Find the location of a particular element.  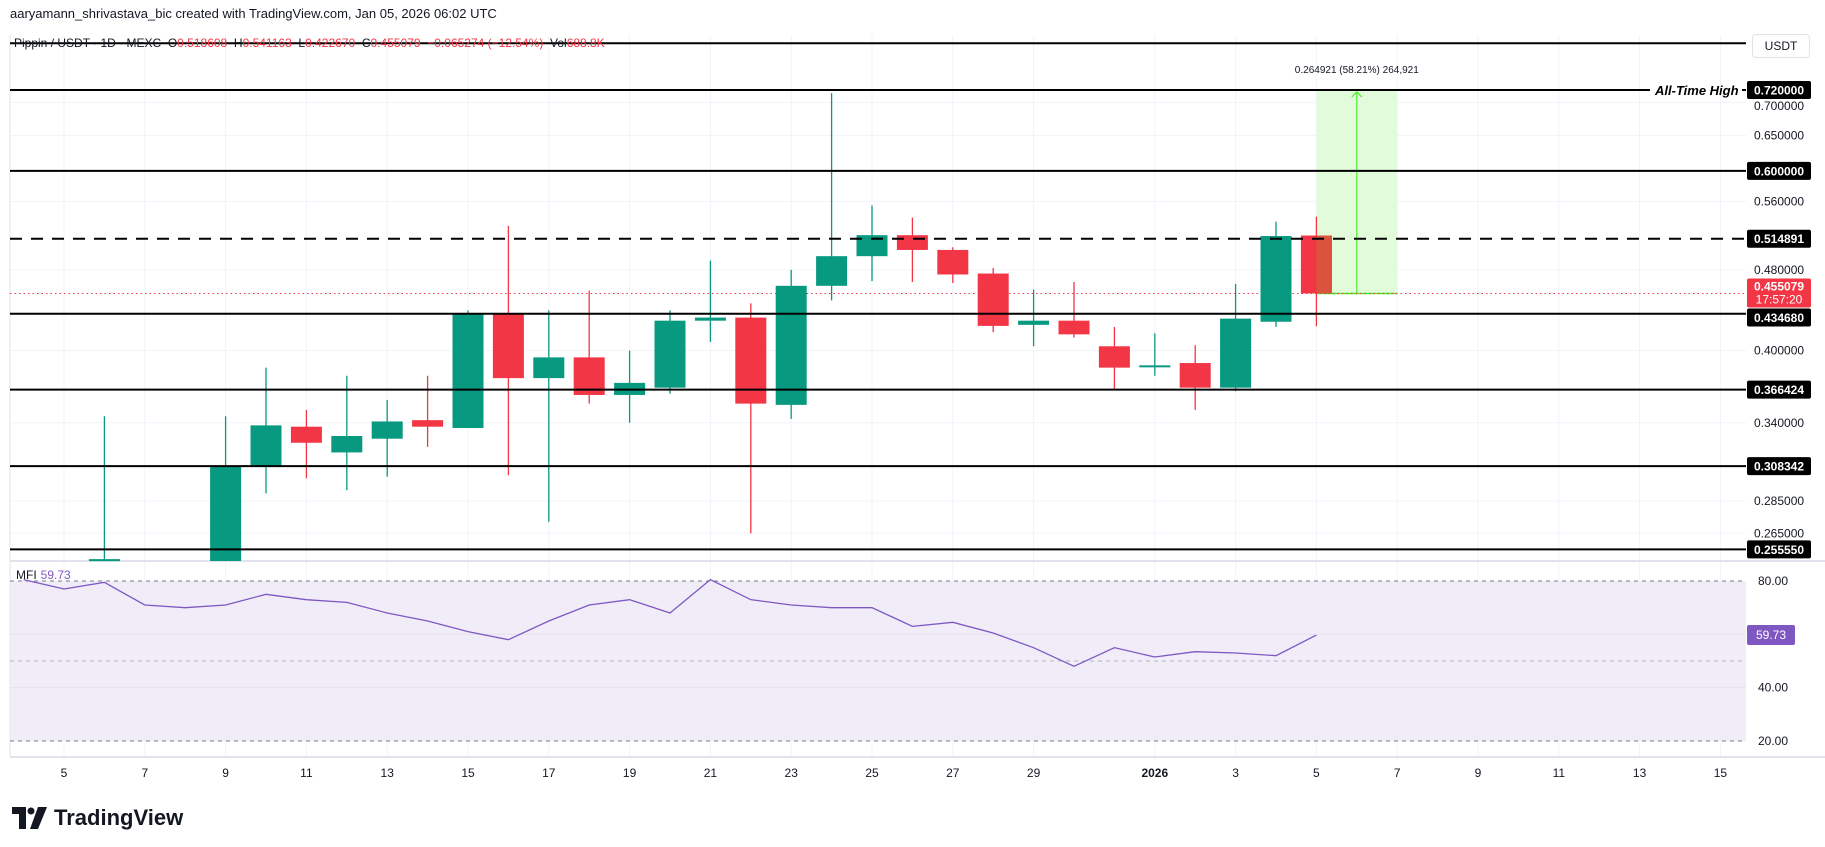

time-tick-label: 25 is located at coordinates (872, 773).